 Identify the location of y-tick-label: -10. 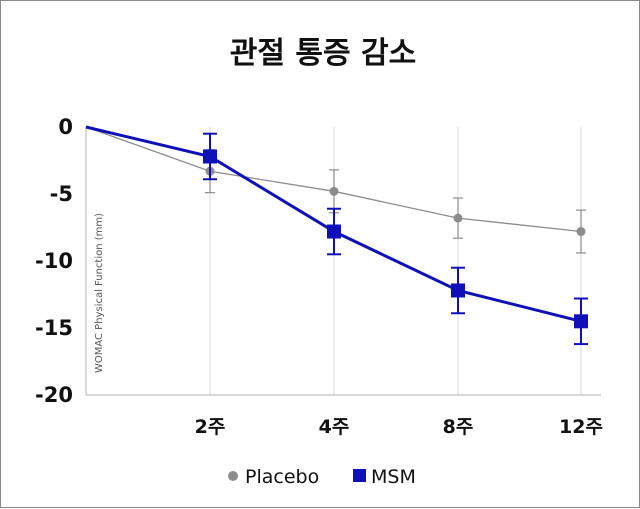
(54, 261).